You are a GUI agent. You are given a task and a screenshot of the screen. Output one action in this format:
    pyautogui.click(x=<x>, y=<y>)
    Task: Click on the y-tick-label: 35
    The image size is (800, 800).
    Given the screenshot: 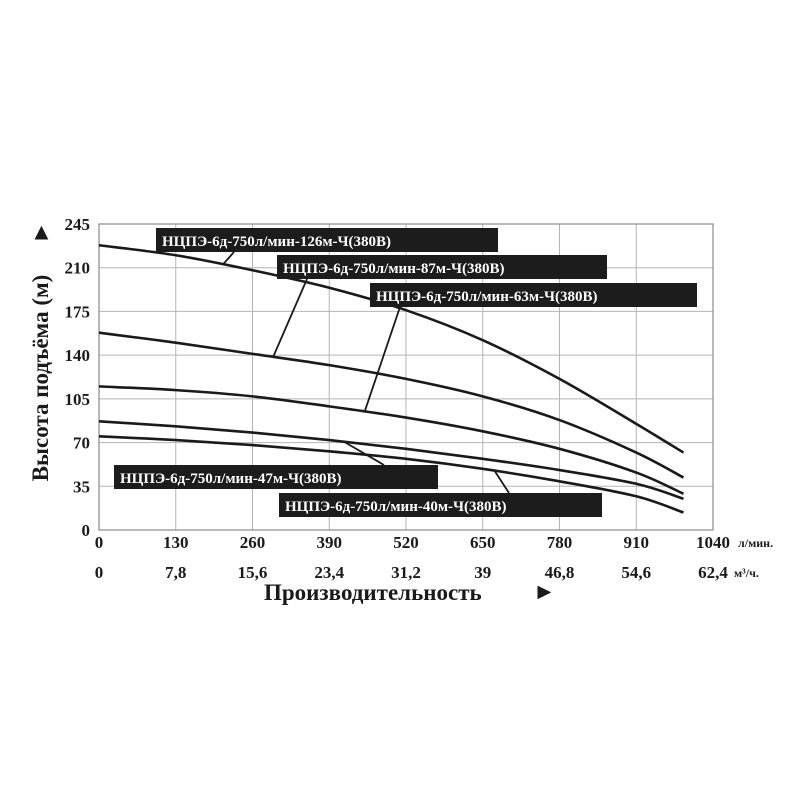 What is the action you would take?
    pyautogui.click(x=81, y=486)
    